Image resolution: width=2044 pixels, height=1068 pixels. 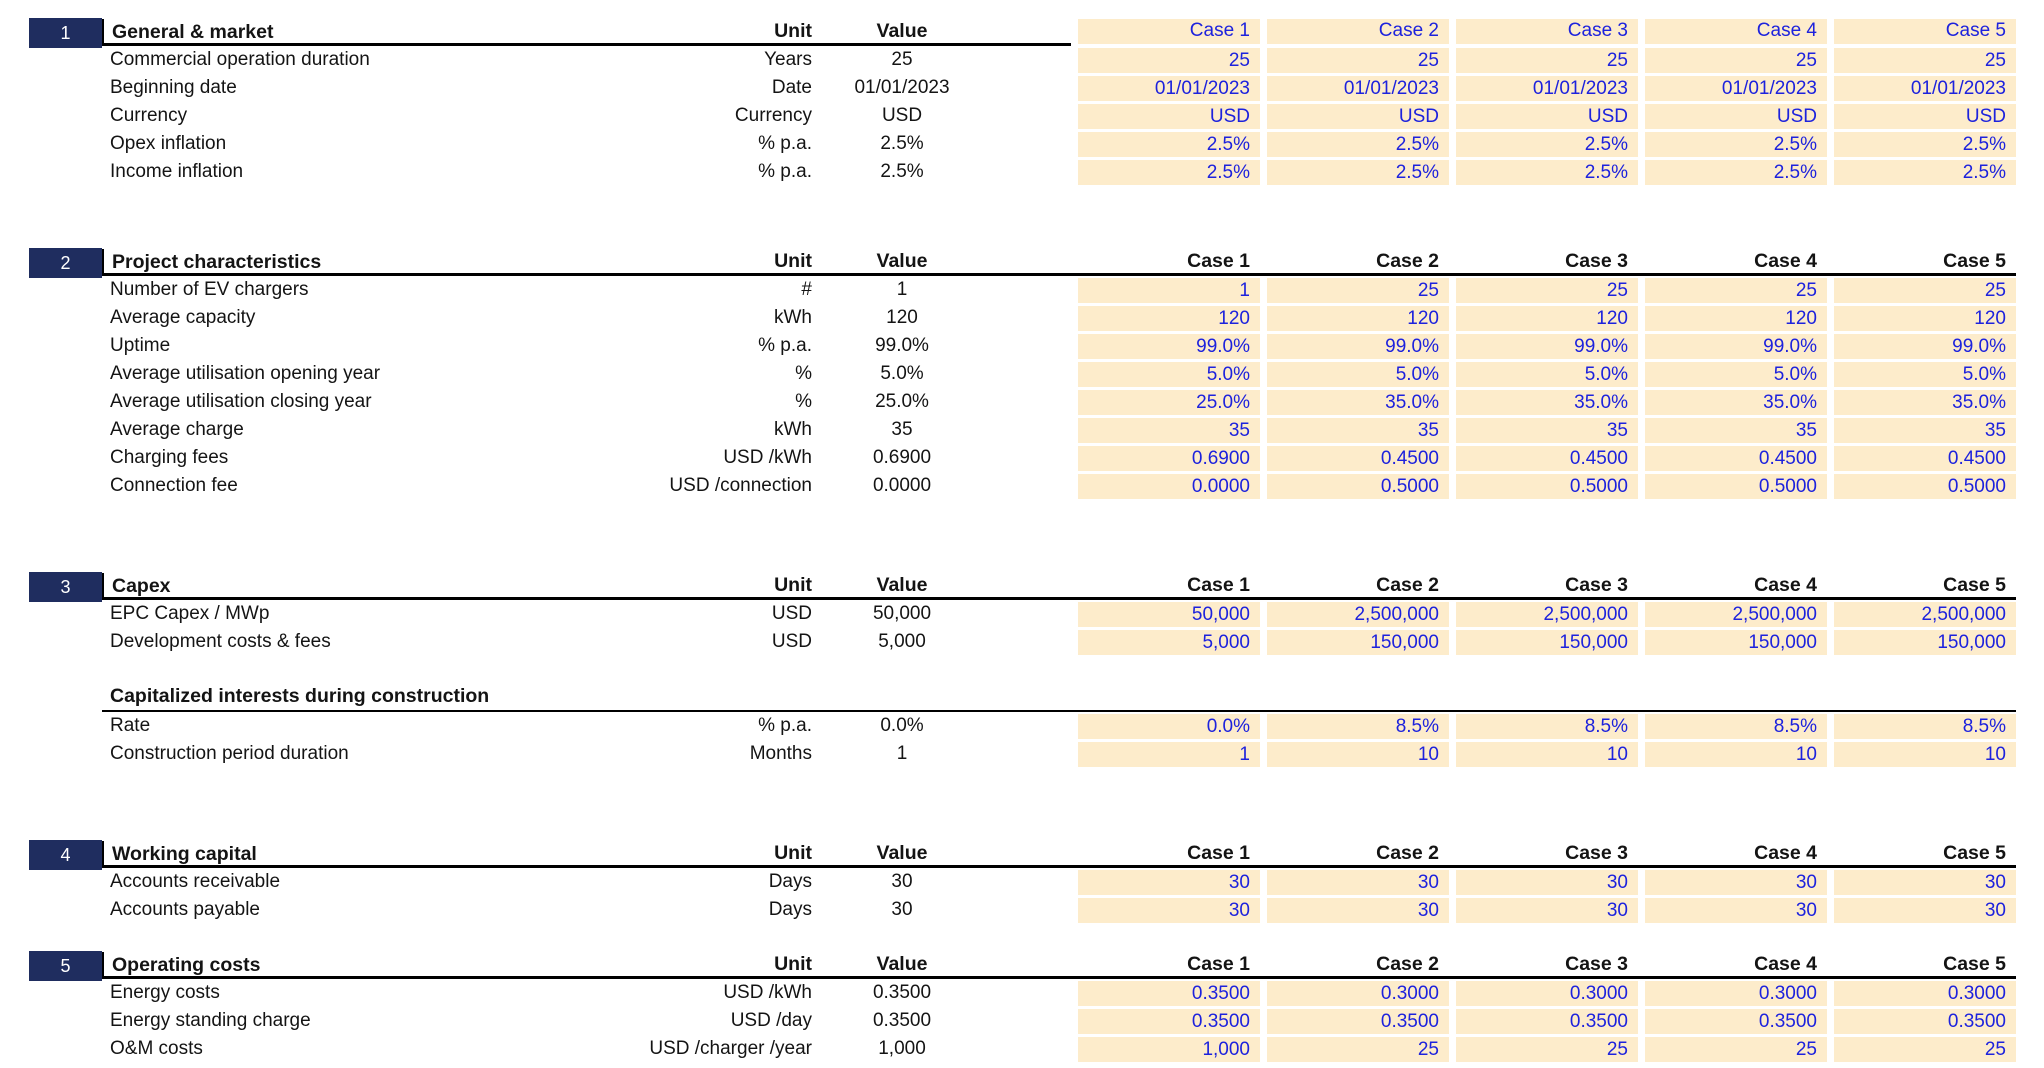 I want to click on case-input-cell: 0.6900, so click(x=1165, y=458).